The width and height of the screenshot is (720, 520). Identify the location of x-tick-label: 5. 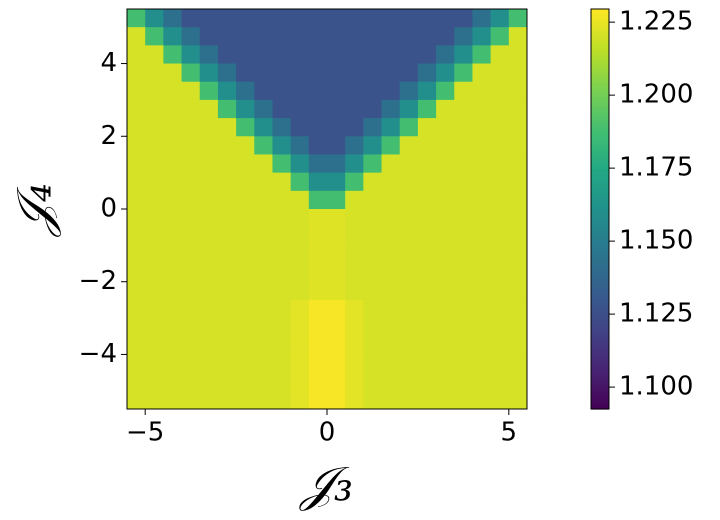
(509, 433).